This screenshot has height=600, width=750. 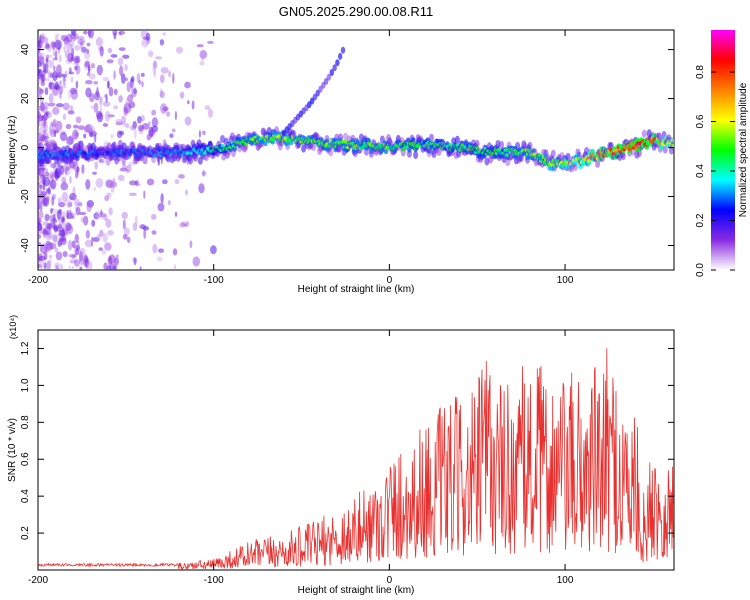 What do you see at coordinates (25, 147) in the screenshot?
I see `y-tick-label: 0` at bounding box center [25, 147].